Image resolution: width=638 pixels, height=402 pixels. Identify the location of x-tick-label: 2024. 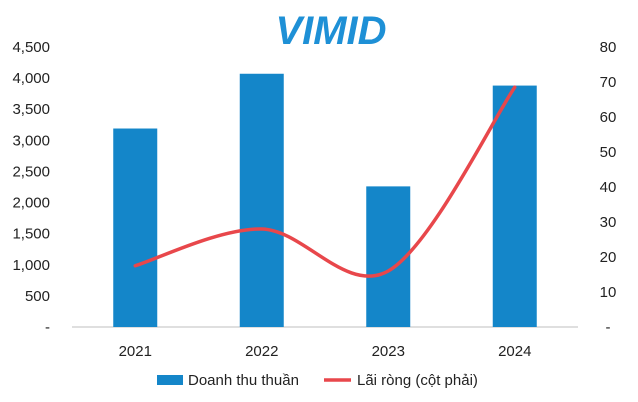
(514, 351).